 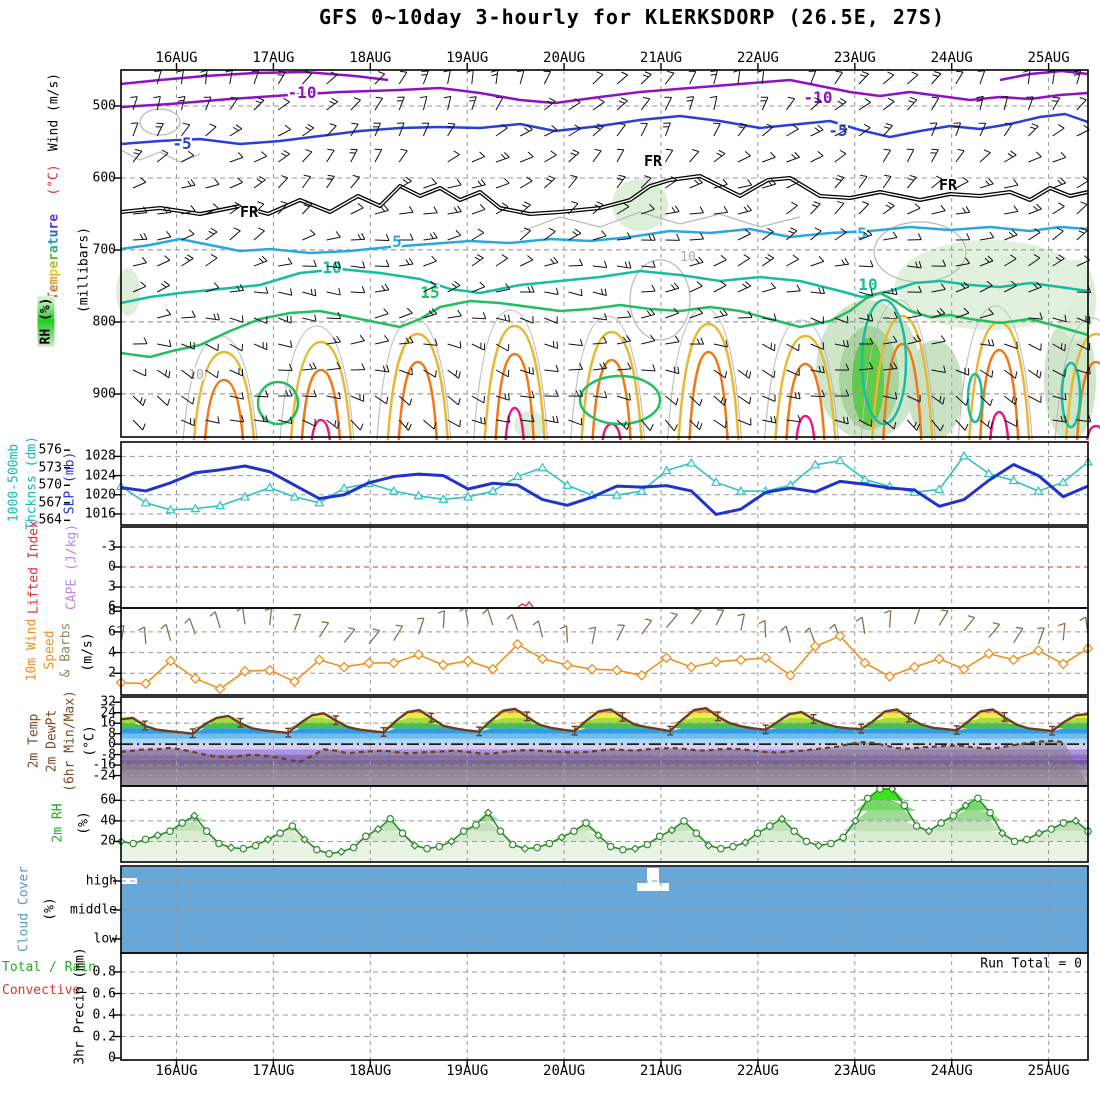 I want to click on date-label-top: 17AUG, so click(x=273, y=58).